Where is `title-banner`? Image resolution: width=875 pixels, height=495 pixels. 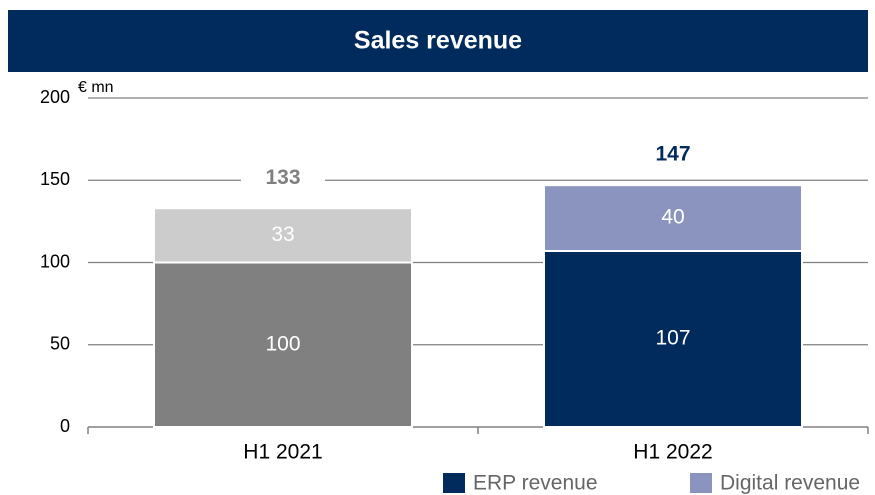 title-banner is located at coordinates (438, 41).